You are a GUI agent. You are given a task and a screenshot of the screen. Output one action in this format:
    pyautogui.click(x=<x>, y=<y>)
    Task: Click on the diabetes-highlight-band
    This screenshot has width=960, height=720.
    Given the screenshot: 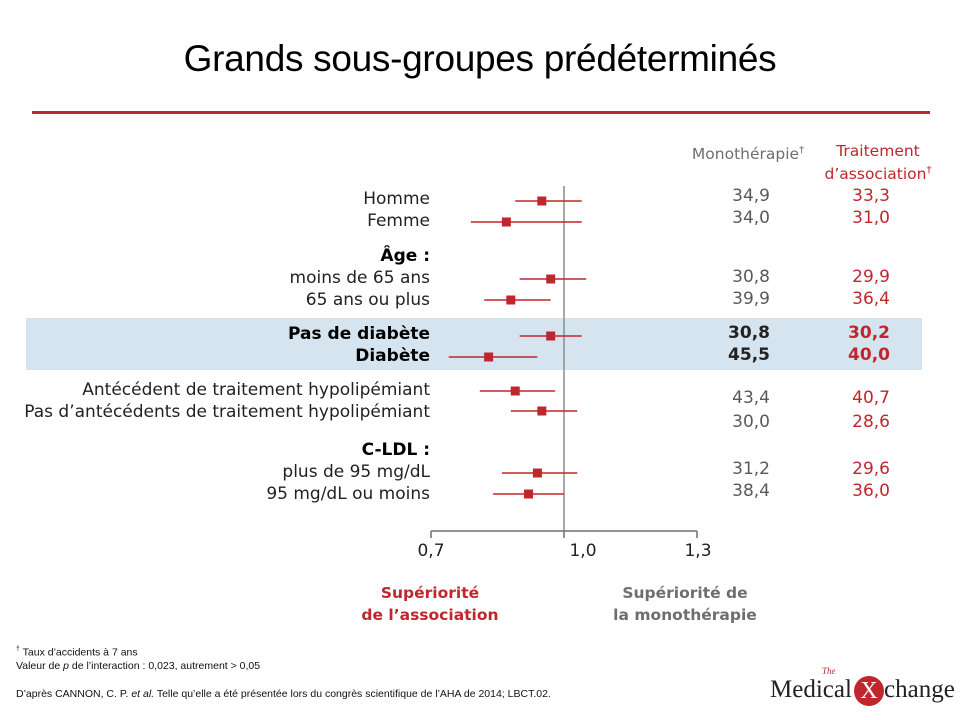 What is the action you would take?
    pyautogui.click(x=474, y=344)
    